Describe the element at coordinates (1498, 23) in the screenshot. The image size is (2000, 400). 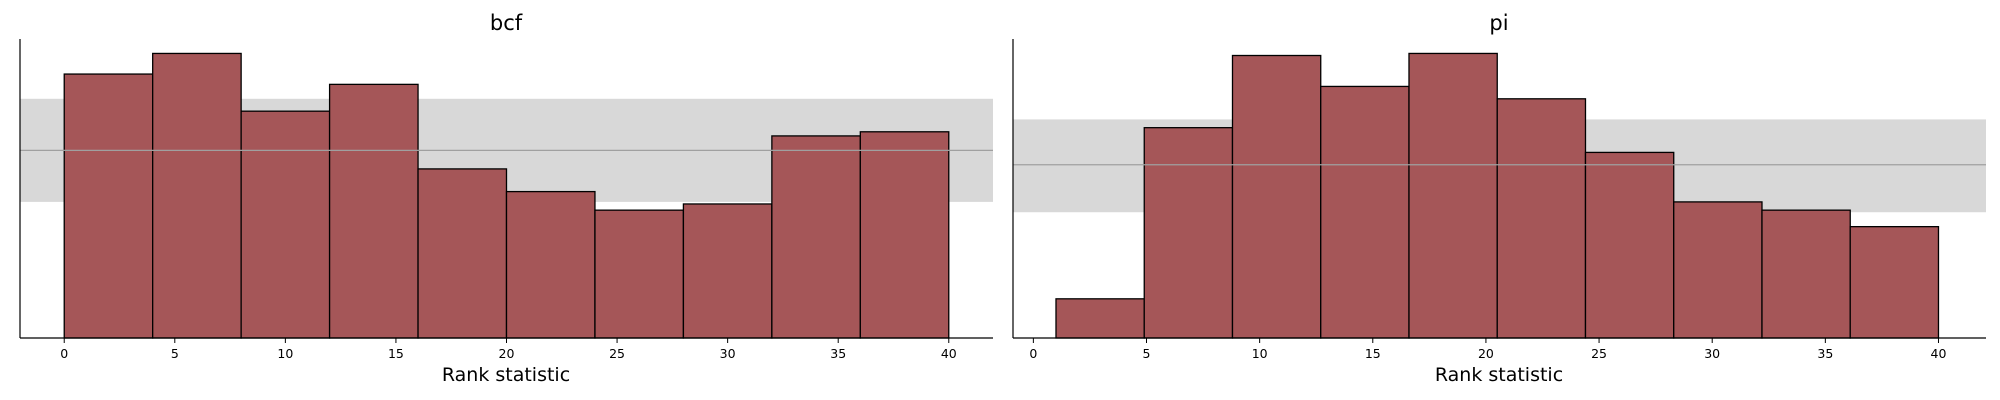
I see `chart-title: pi` at that location.